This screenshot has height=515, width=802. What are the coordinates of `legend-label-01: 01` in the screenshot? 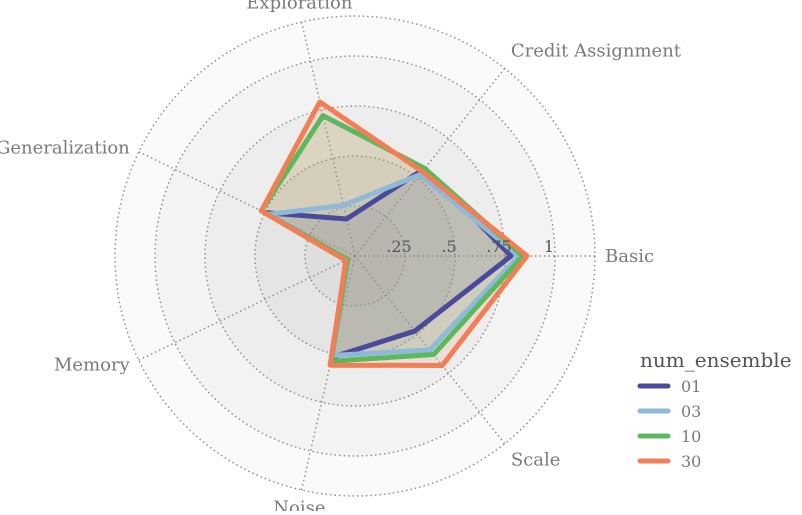 It's located at (691, 386).